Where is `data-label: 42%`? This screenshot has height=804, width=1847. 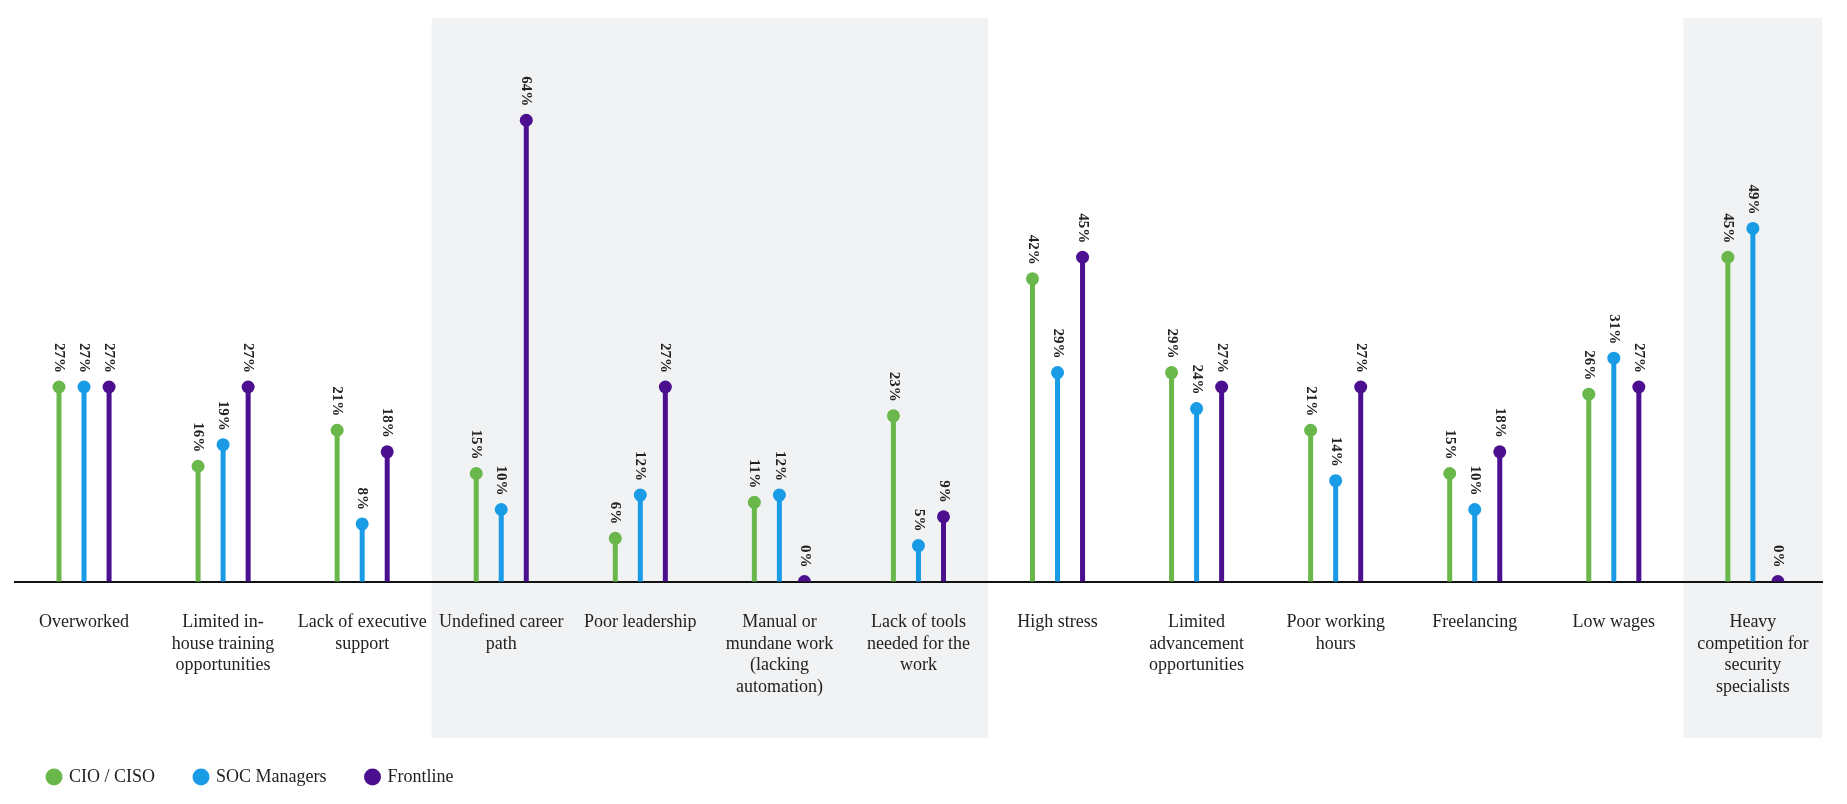
data-label: 42% is located at coordinates (1033, 249).